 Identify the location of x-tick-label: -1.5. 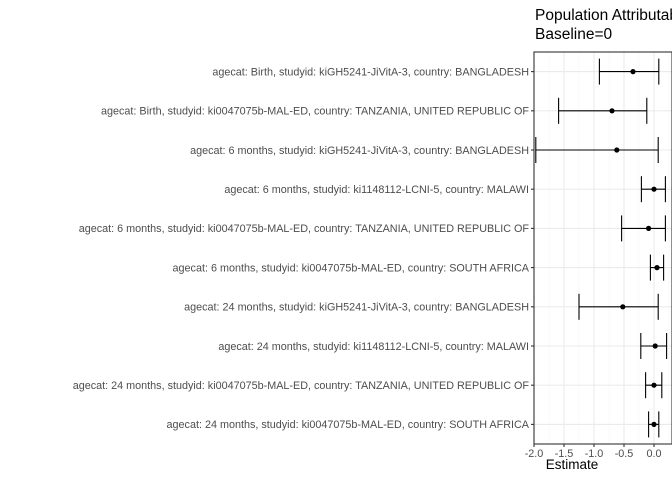
(564, 454).